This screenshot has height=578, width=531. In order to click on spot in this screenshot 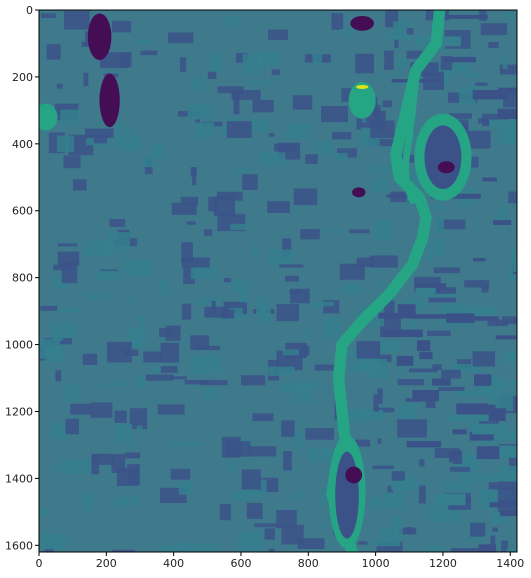, I will do `click(362, 86)`.